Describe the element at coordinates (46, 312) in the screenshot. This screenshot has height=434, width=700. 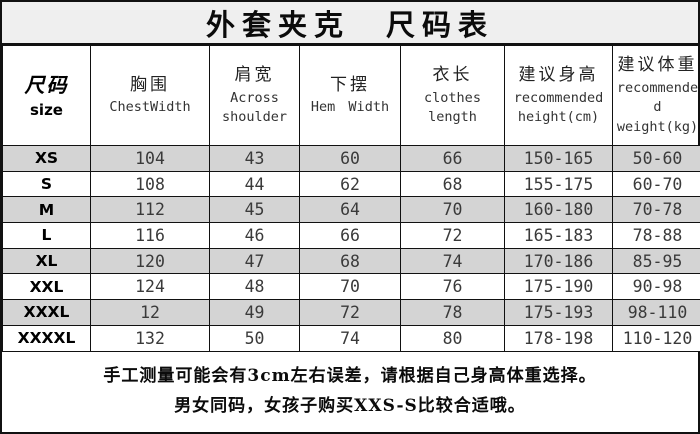
I see `row-label: XXXL` at that location.